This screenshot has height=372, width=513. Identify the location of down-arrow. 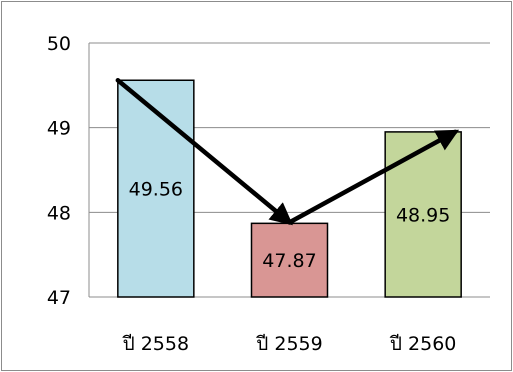
(204, 152).